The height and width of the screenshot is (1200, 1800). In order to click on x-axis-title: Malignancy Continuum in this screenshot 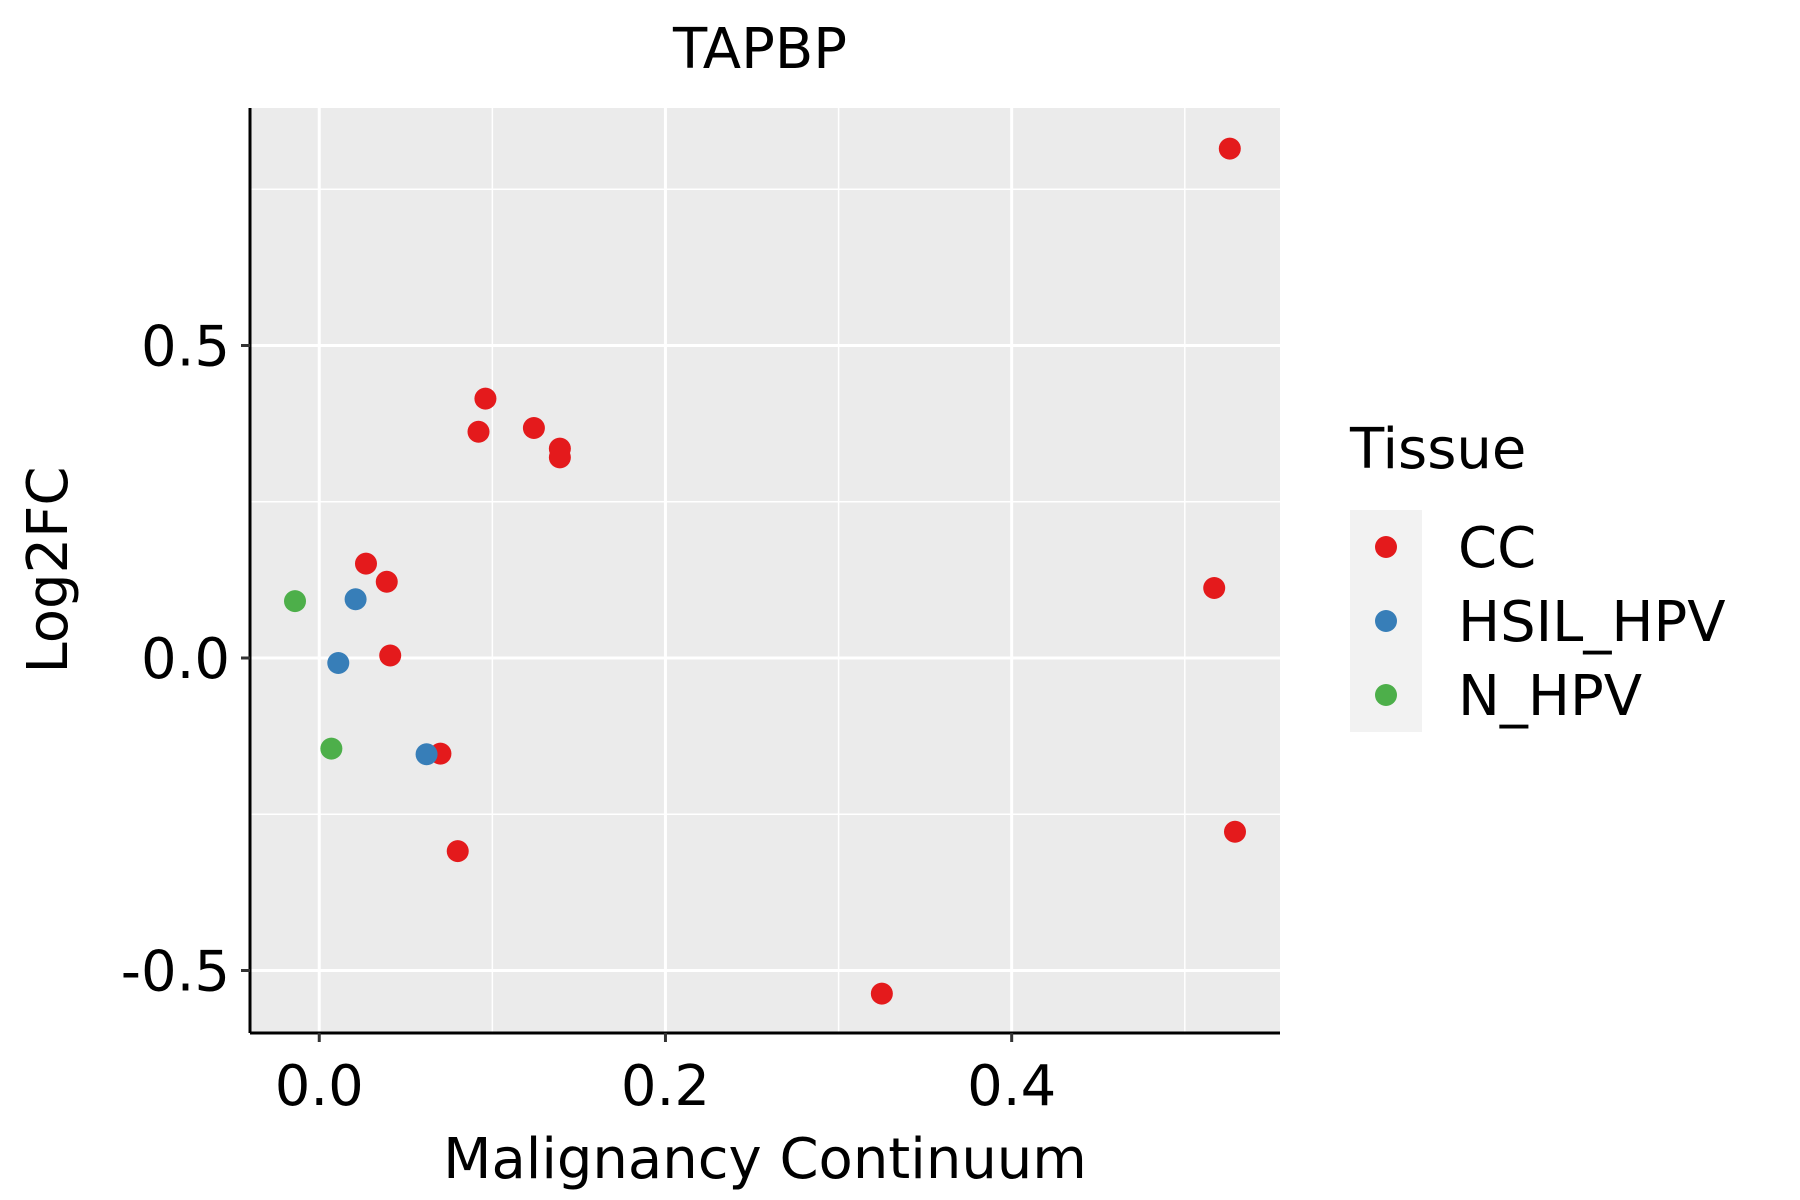, I will do `click(765, 1159)`.